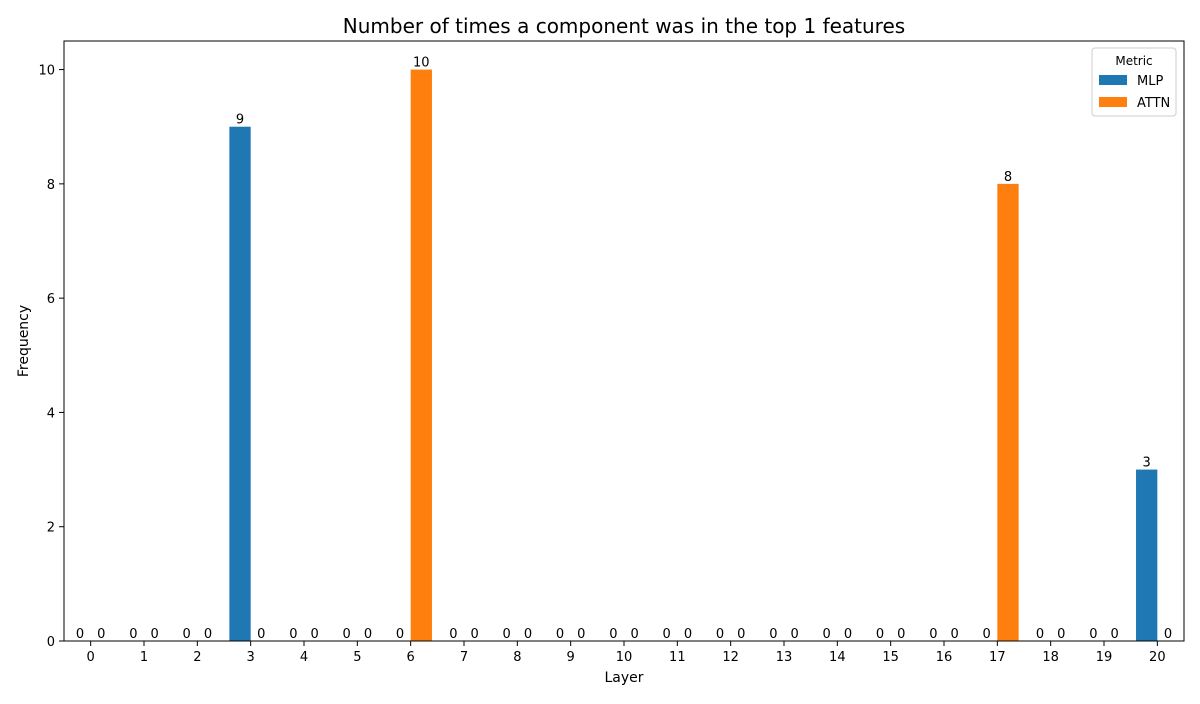 Image resolution: width=1200 pixels, height=704 pixels. Describe the element at coordinates (240, 120) in the screenshot. I see `data-label: 9` at that location.